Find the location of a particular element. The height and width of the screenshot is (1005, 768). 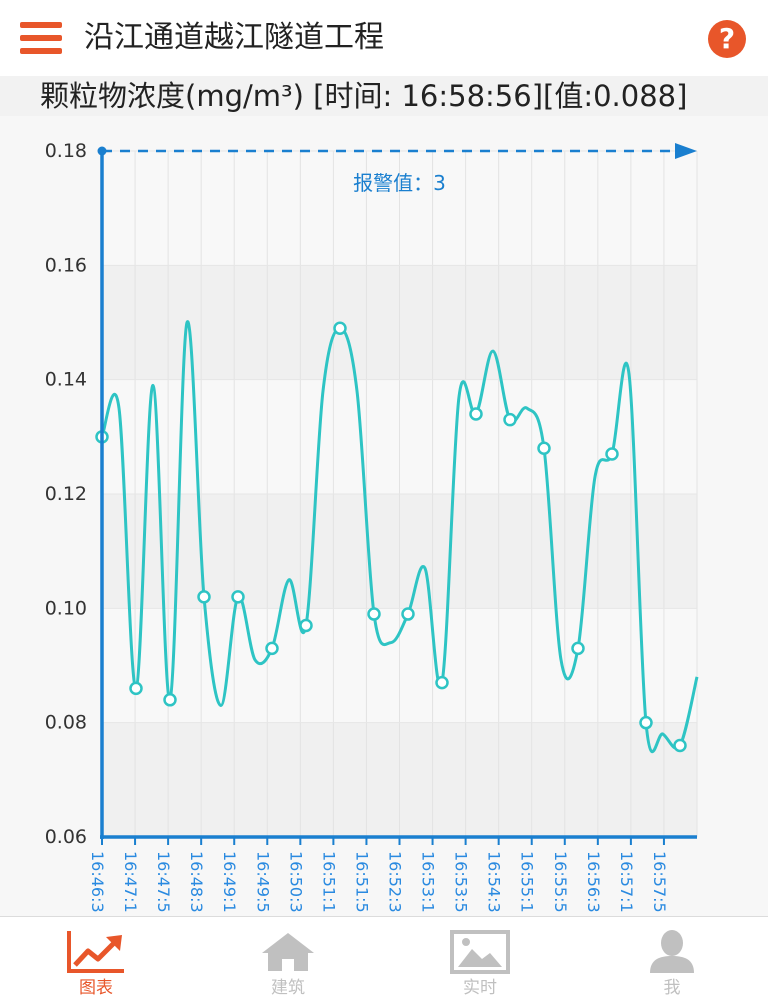

tab-me: 我 is located at coordinates (672, 961).